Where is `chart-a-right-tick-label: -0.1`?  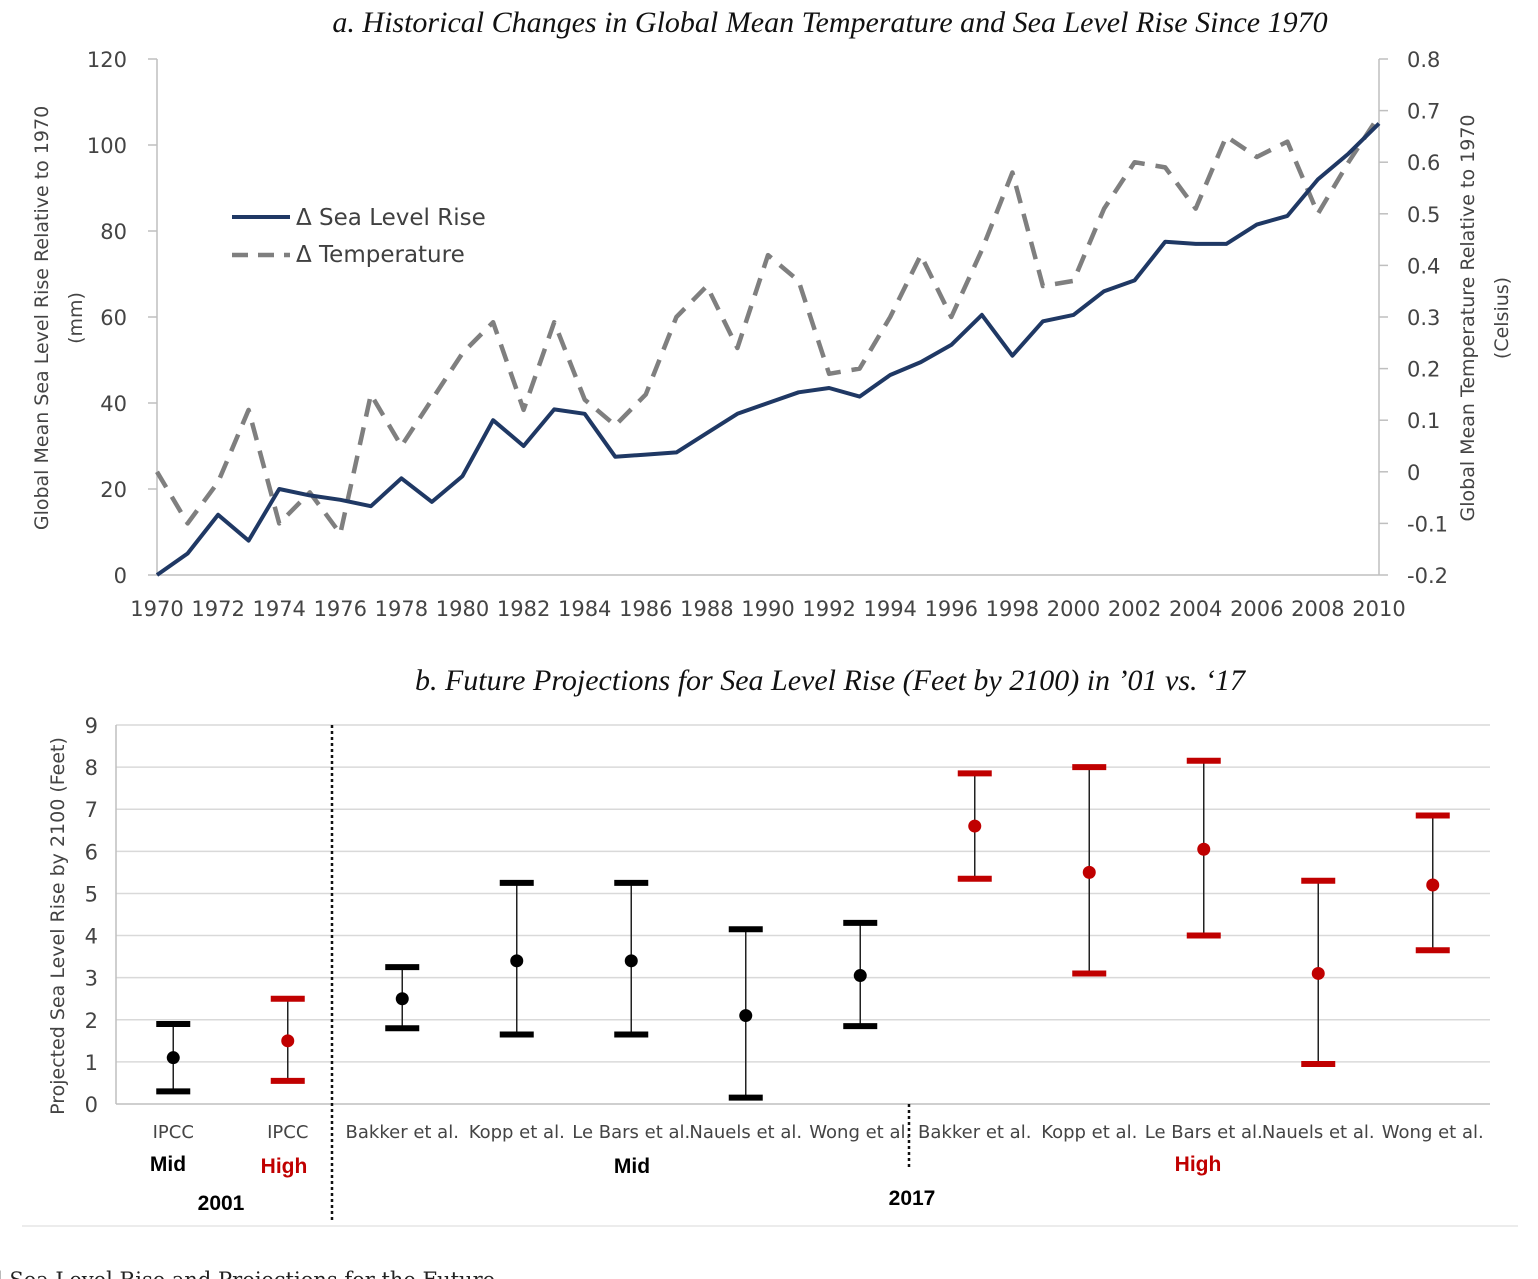 chart-a-right-tick-label: -0.1 is located at coordinates (1427, 524).